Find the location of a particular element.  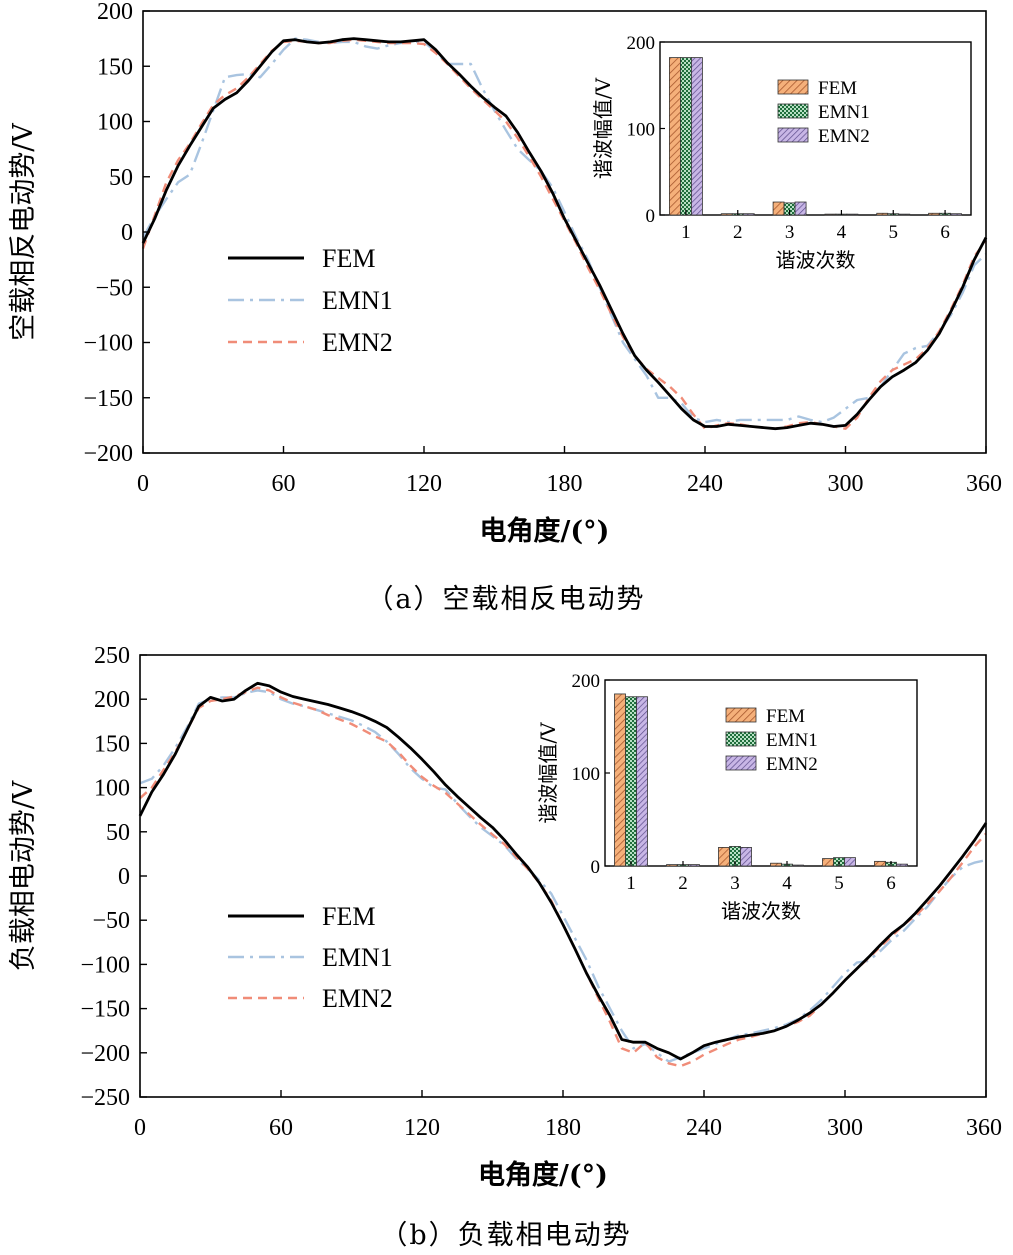

inset-chart: 1 2 3 4 5 6 0 100 200 谐波次数 谐波幅值/V FEM EMN1 EMN2 is located at coordinates (781, 152).